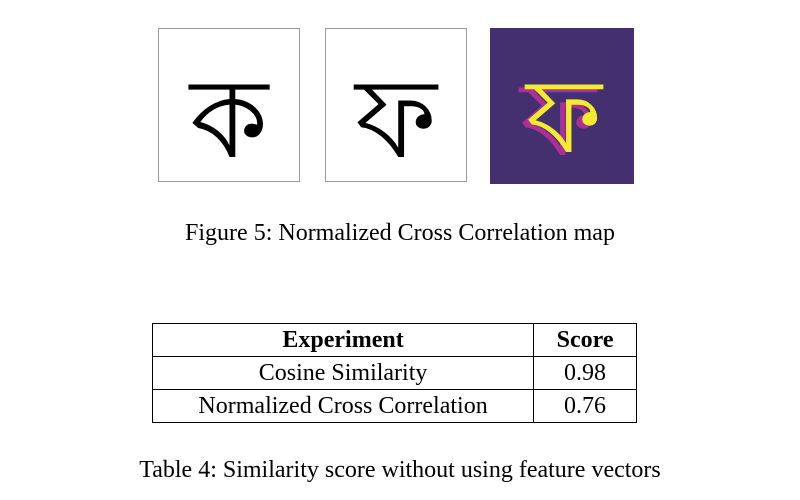 This screenshot has width=800, height=500. What do you see at coordinates (564, 116) in the screenshot?
I see `correlation-map-glyph: ফ` at bounding box center [564, 116].